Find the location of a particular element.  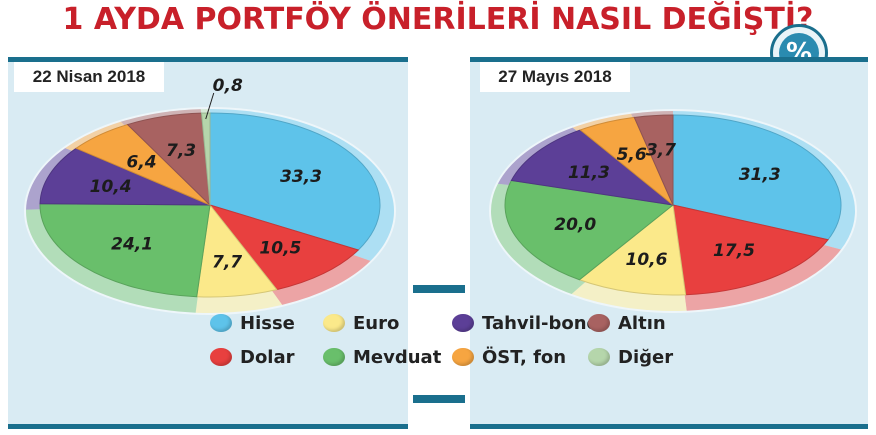

legend-item: Euro is located at coordinates (361, 323).